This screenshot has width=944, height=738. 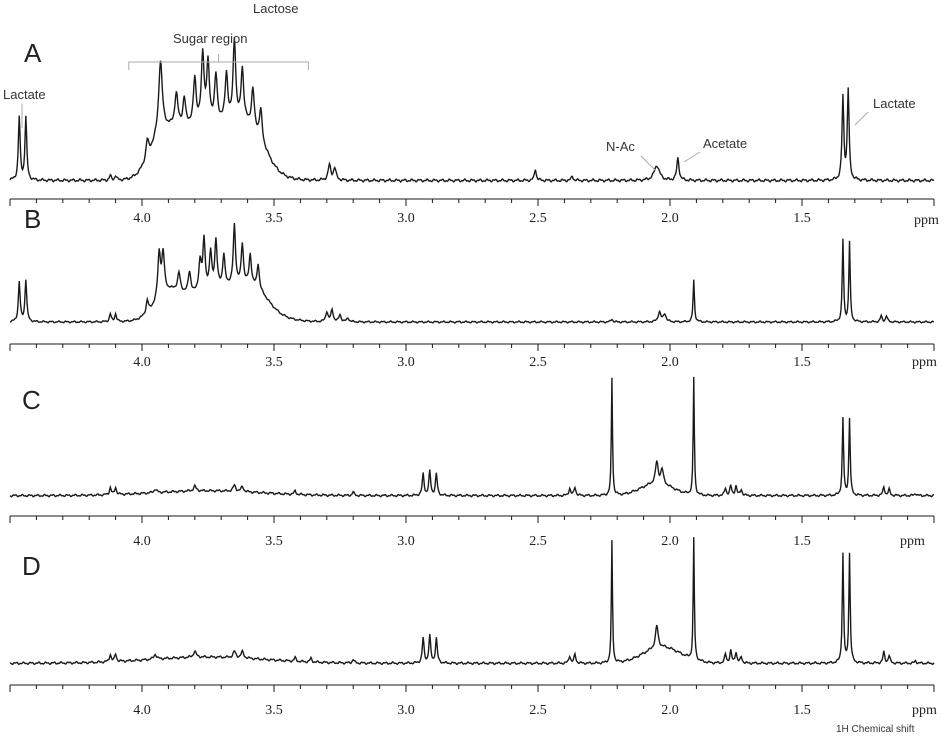 I want to click on sugar-region-bracket, so click(x=218, y=62).